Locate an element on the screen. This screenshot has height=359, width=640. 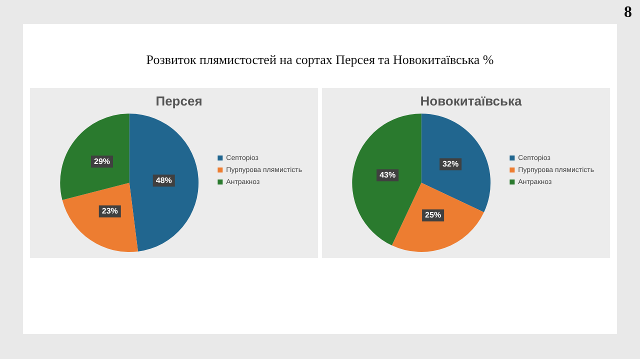
data-label: 48% is located at coordinates (164, 180).